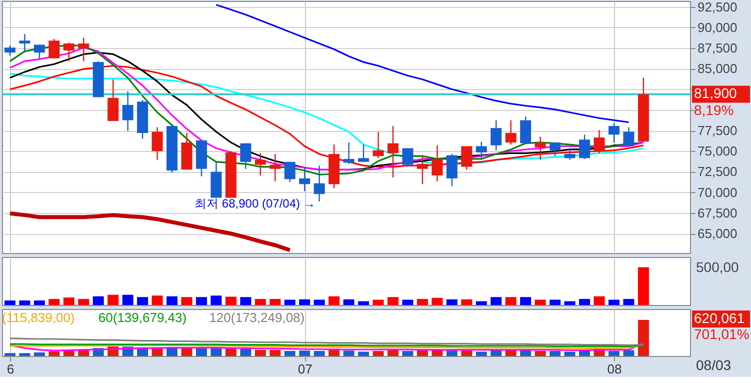  I want to click on y-tick-label: 85,000, so click(718, 68).